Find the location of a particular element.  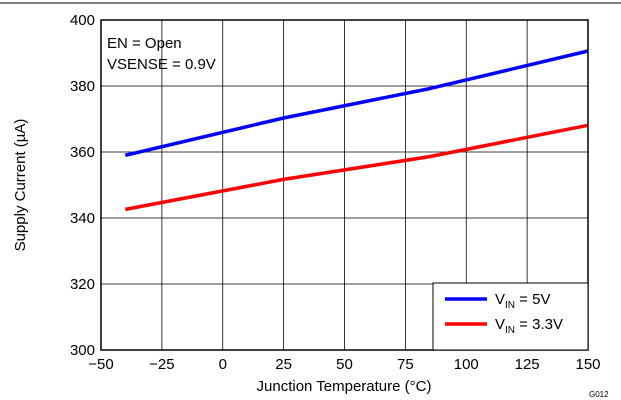

y-tick-label: 320 is located at coordinates (82, 284).